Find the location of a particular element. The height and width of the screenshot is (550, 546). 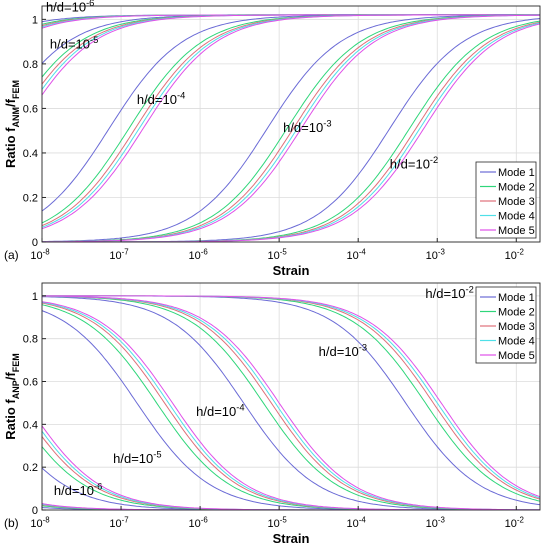

y-axis-label: Ratio fANM/fFEM is located at coordinates (12, 124).